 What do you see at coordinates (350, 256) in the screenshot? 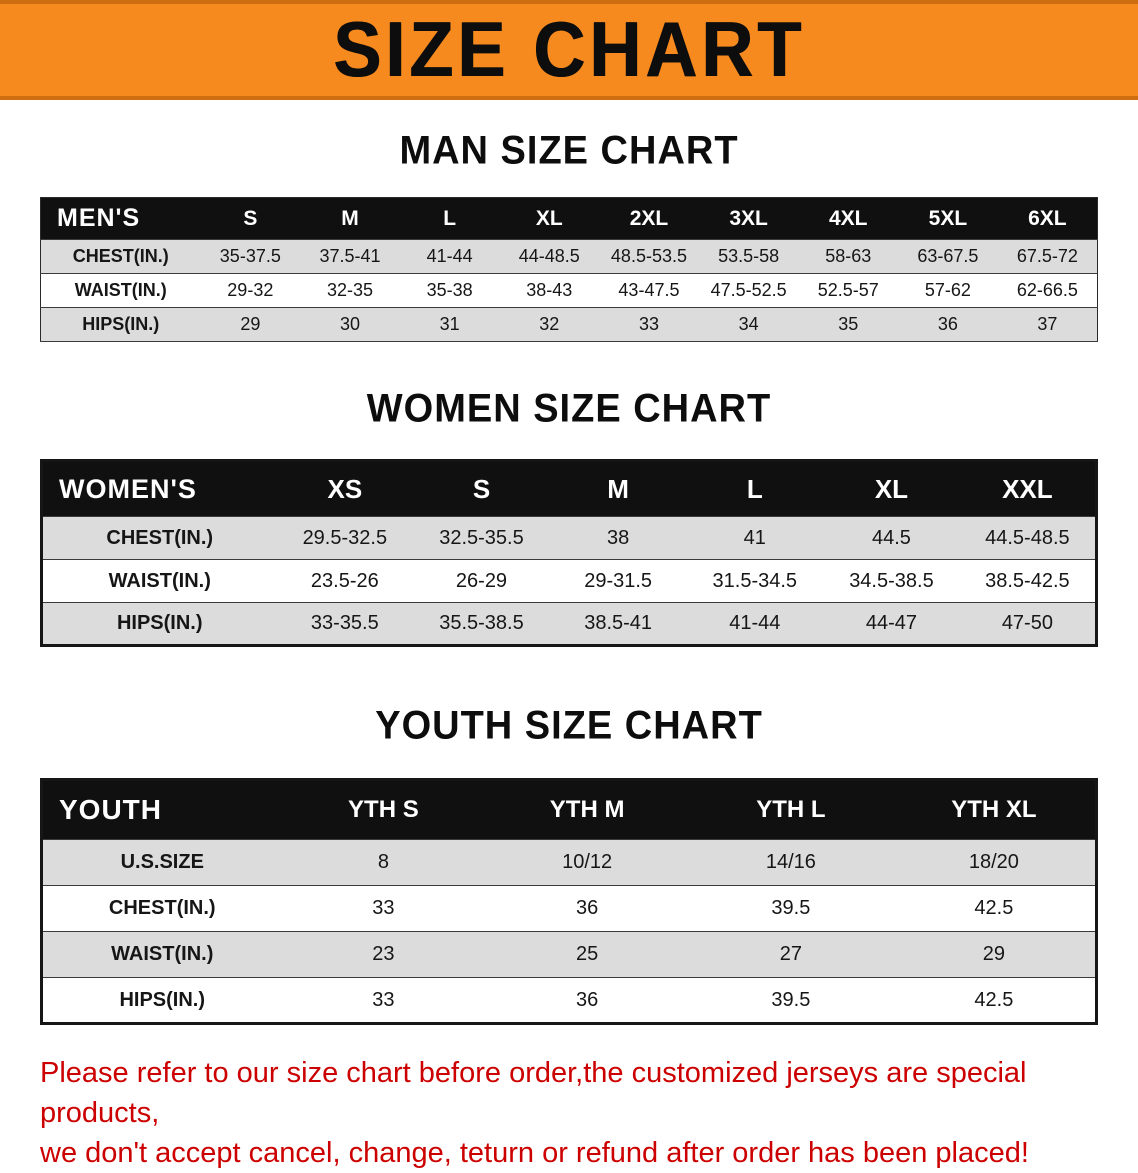
I see `size-value-cell: 37.5-41` at bounding box center [350, 256].